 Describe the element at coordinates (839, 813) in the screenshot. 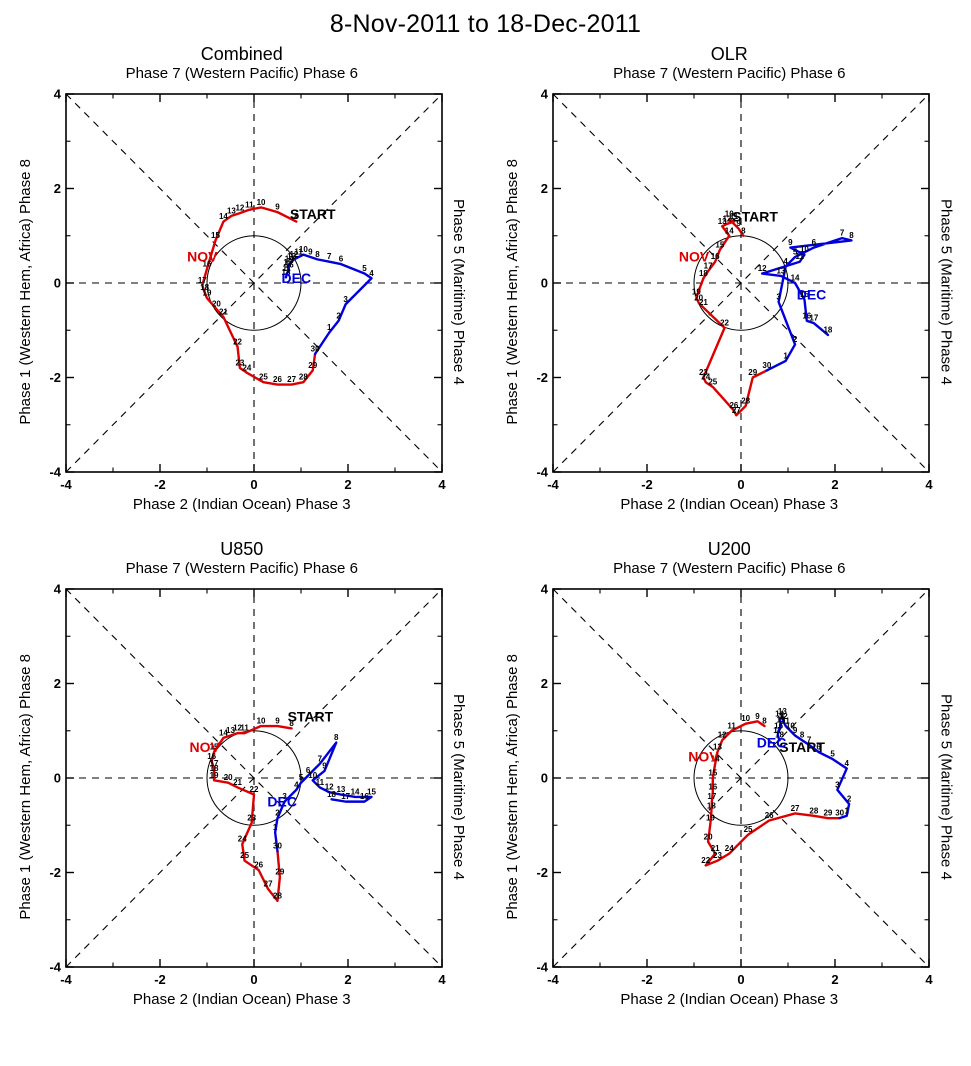

I see `svg-text: 30` at that location.